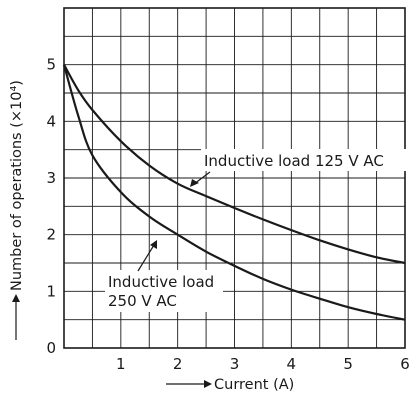  What do you see at coordinates (51, 291) in the screenshot?
I see `y-tick-label: 1` at bounding box center [51, 291].